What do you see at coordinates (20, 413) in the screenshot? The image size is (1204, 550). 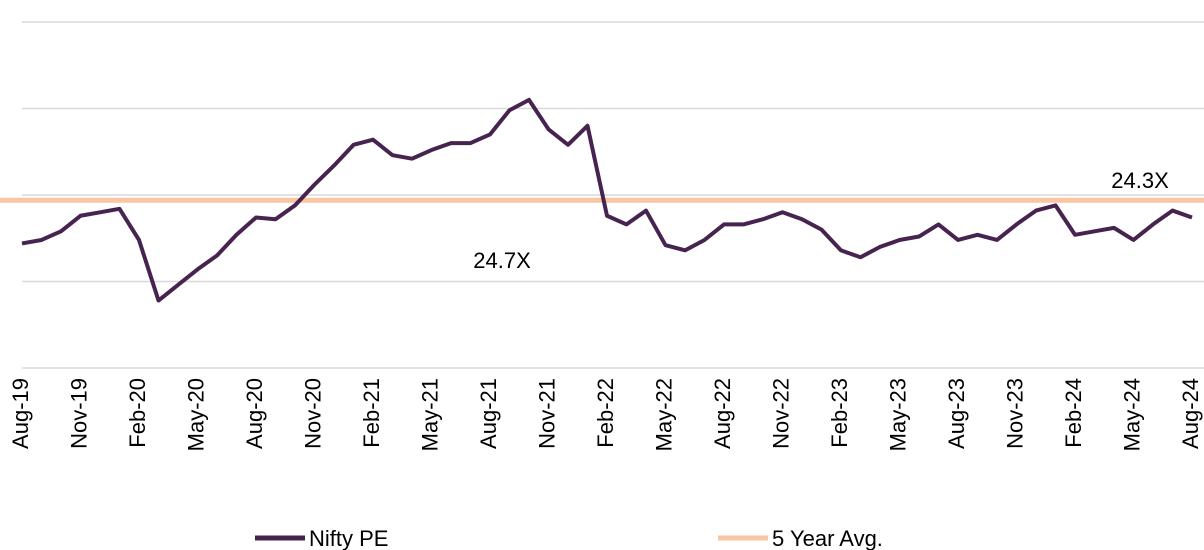 I see `x-tick-label: Aug-19` at bounding box center [20, 413].